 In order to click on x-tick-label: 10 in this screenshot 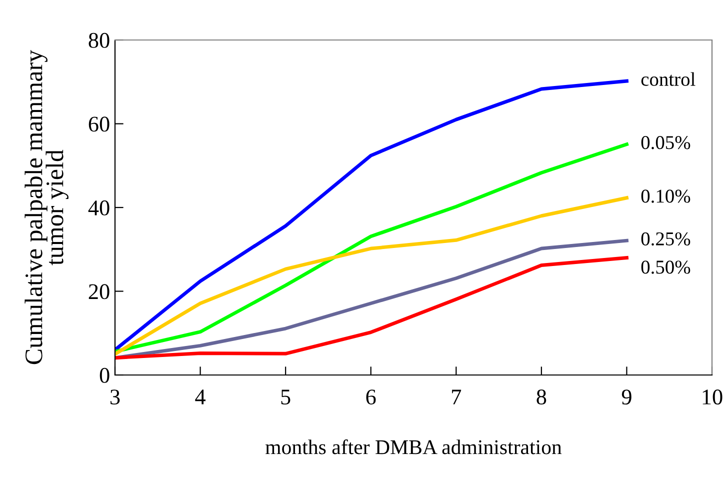, I will do `click(712, 397)`.